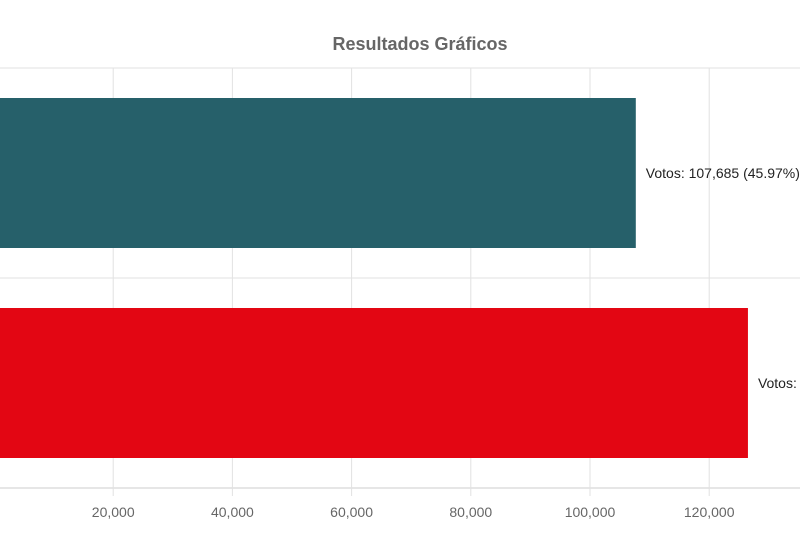 Image resolution: width=800 pixels, height=550 pixels. What do you see at coordinates (779, 383) in the screenshot?
I see `bar-data-label: Votos: 126,5` at bounding box center [779, 383].